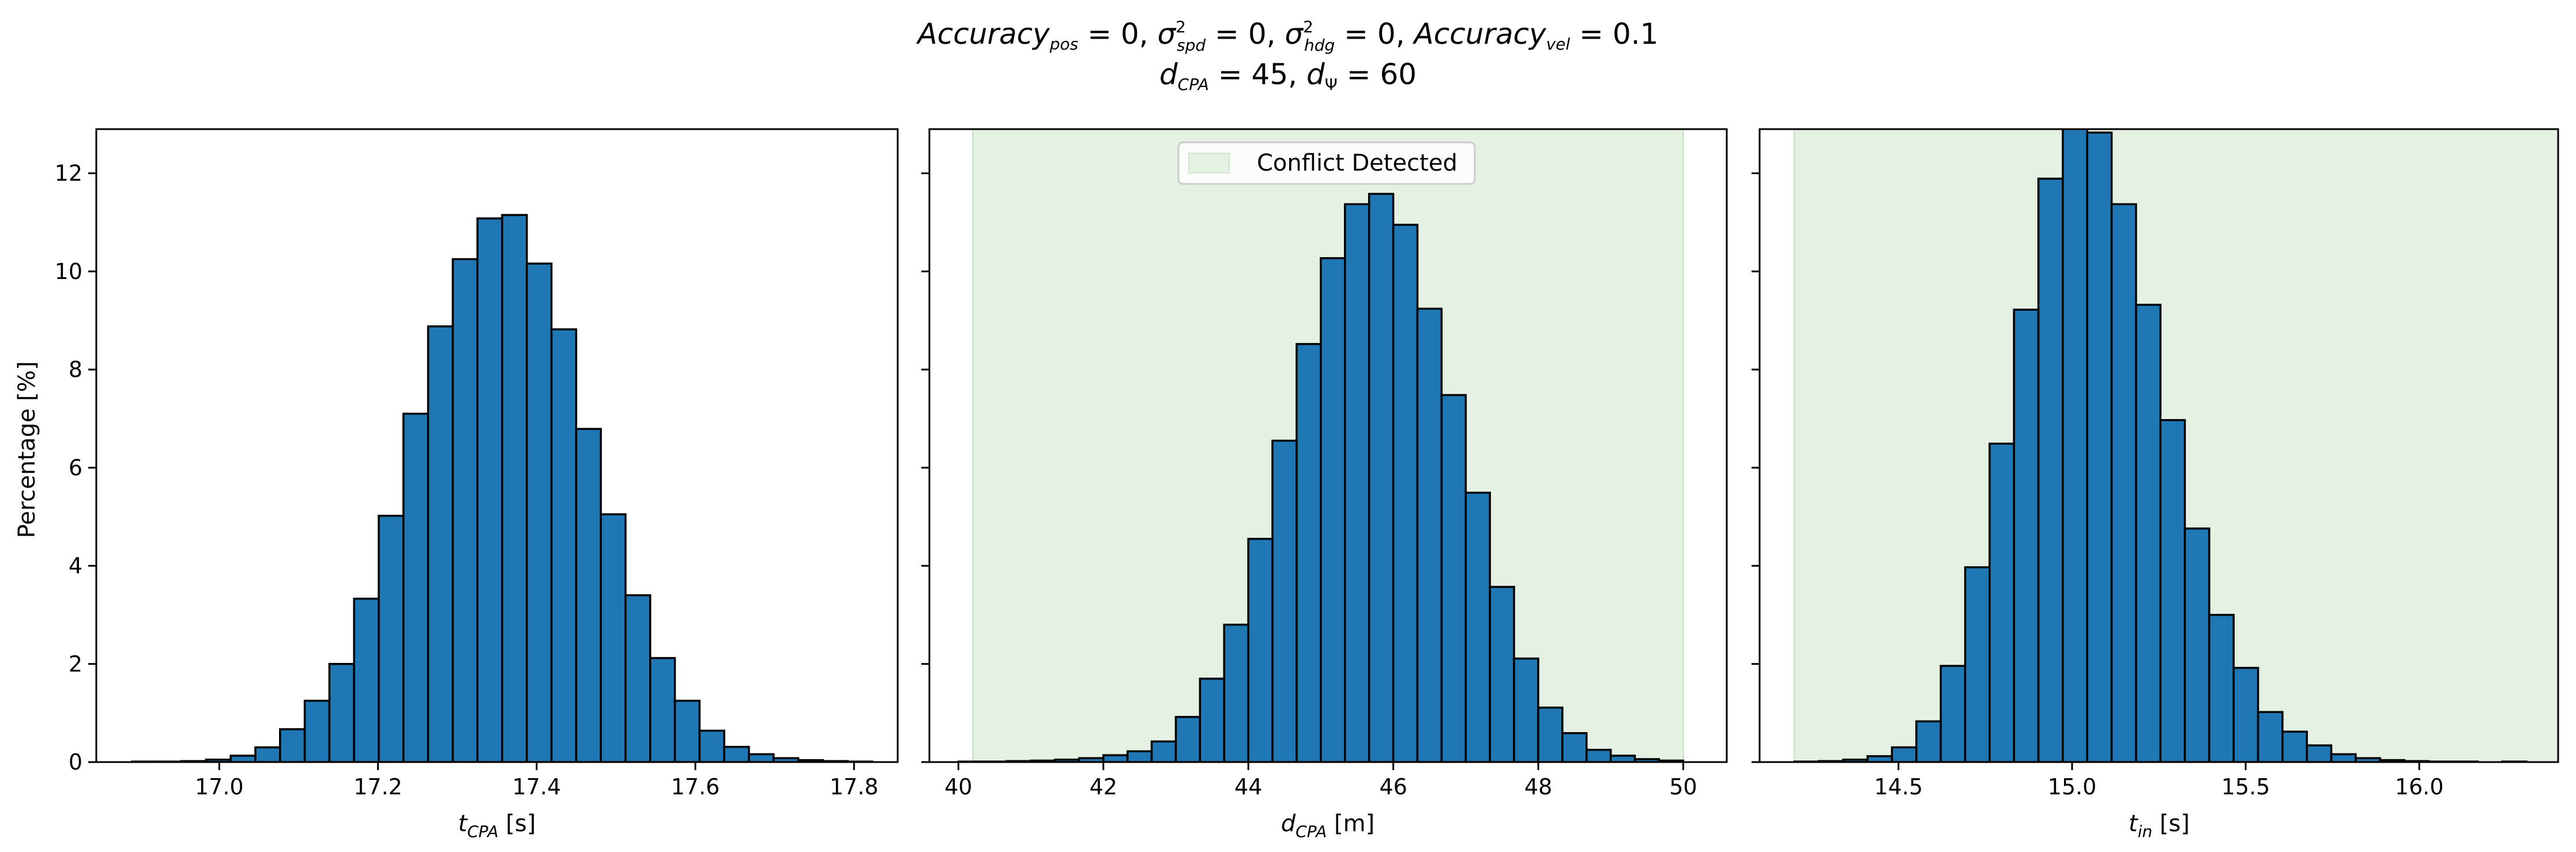 This screenshot has height=852, width=2576. Describe the element at coordinates (2159, 825) in the screenshot. I see `x-axis-label-tin: tin [s]` at that location.